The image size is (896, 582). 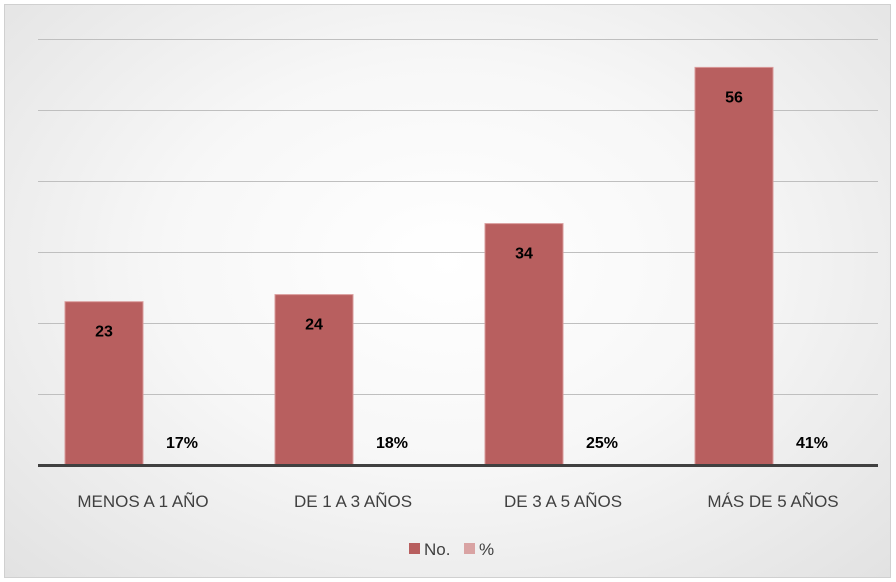 I want to click on data-label: 34, so click(x=524, y=254).